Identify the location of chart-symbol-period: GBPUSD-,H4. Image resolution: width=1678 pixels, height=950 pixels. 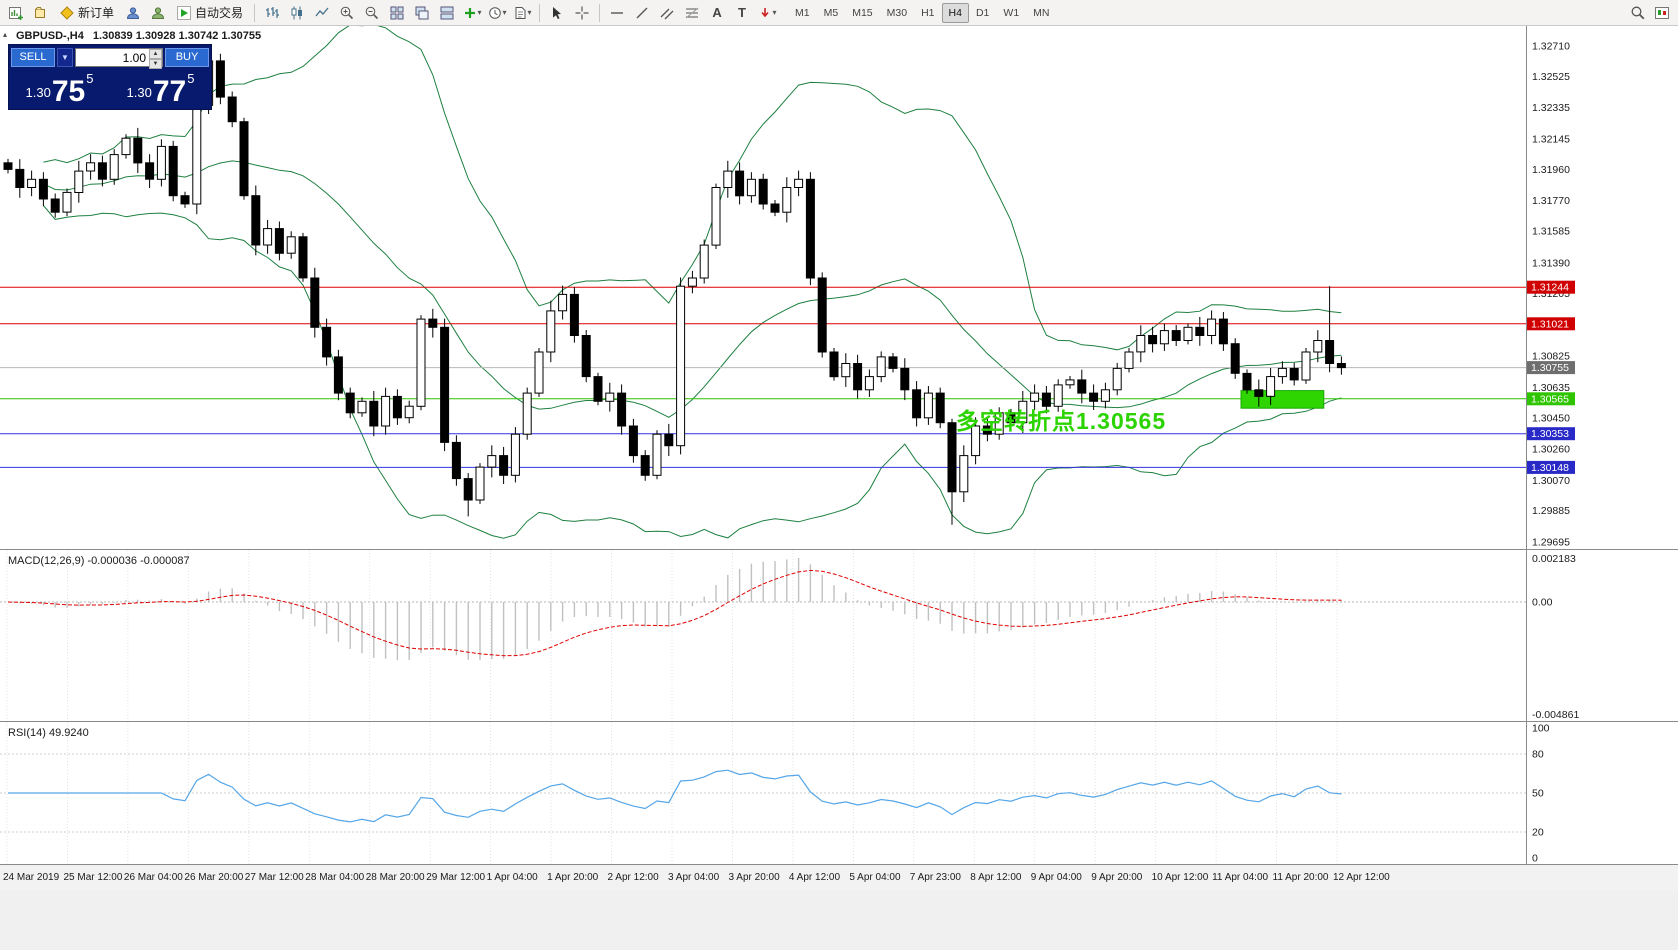
(50, 36).